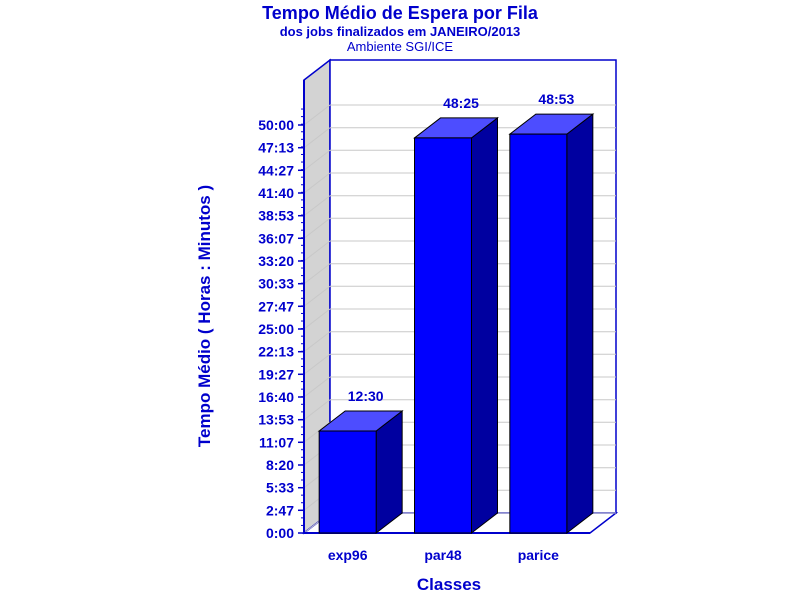 Image resolution: width=800 pixels, height=600 pixels. What do you see at coordinates (276, 193) in the screenshot?
I see `y-tick-label: 41:40` at bounding box center [276, 193].